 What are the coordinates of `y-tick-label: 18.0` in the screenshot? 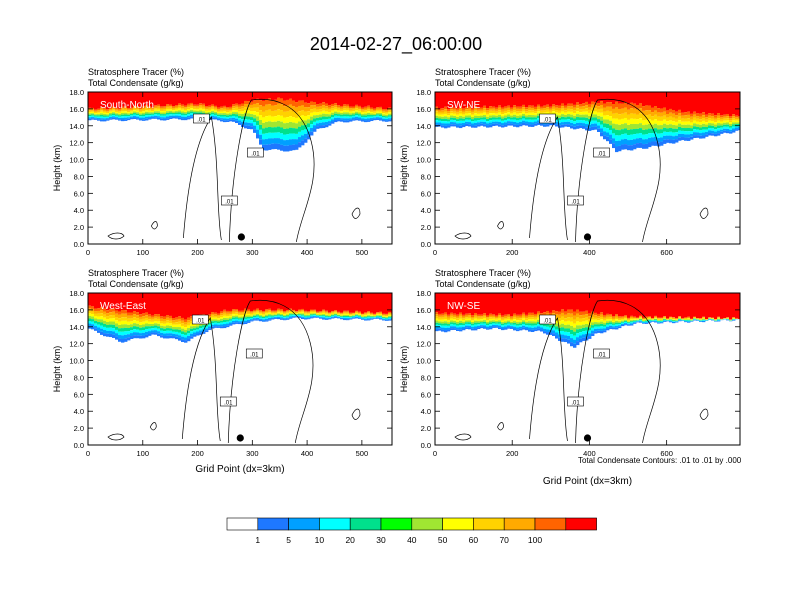 It's located at (423, 293).